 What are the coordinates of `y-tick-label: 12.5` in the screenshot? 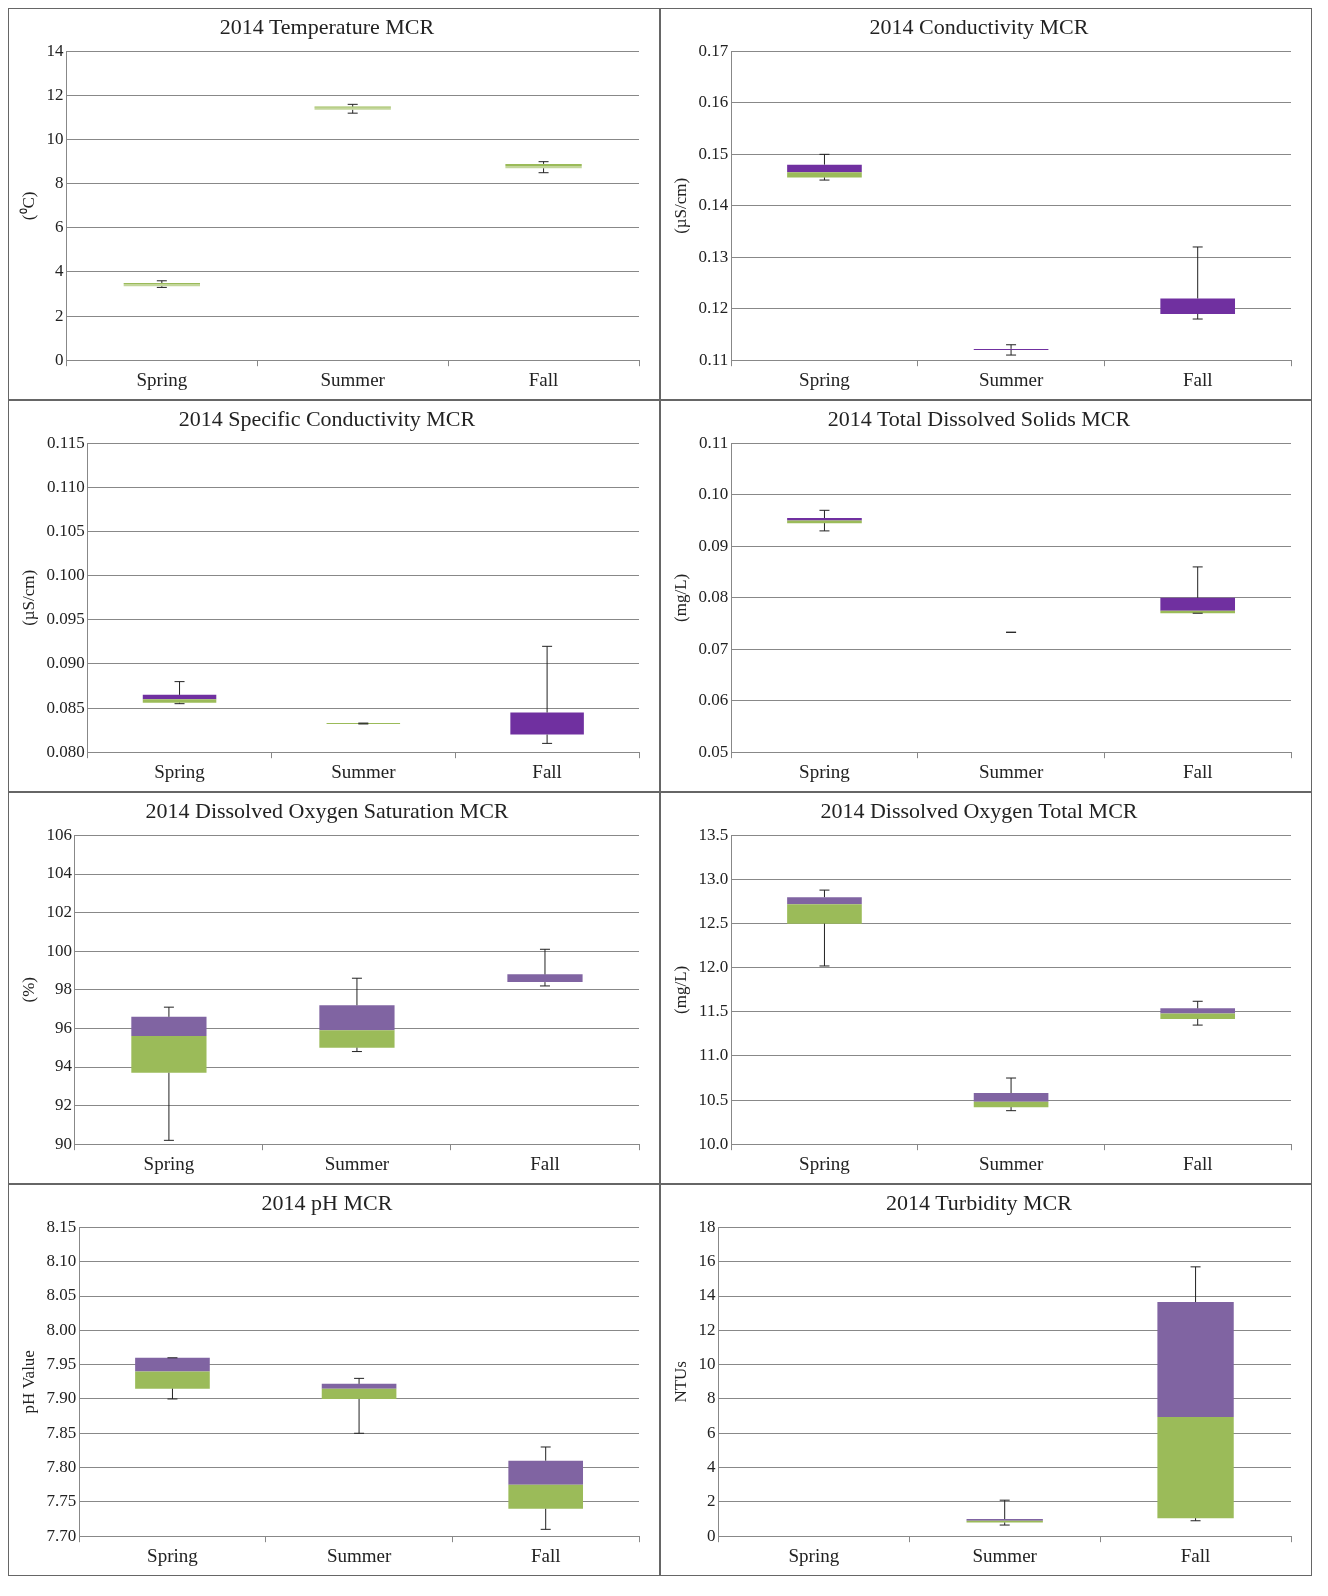 It's located at (713, 923).